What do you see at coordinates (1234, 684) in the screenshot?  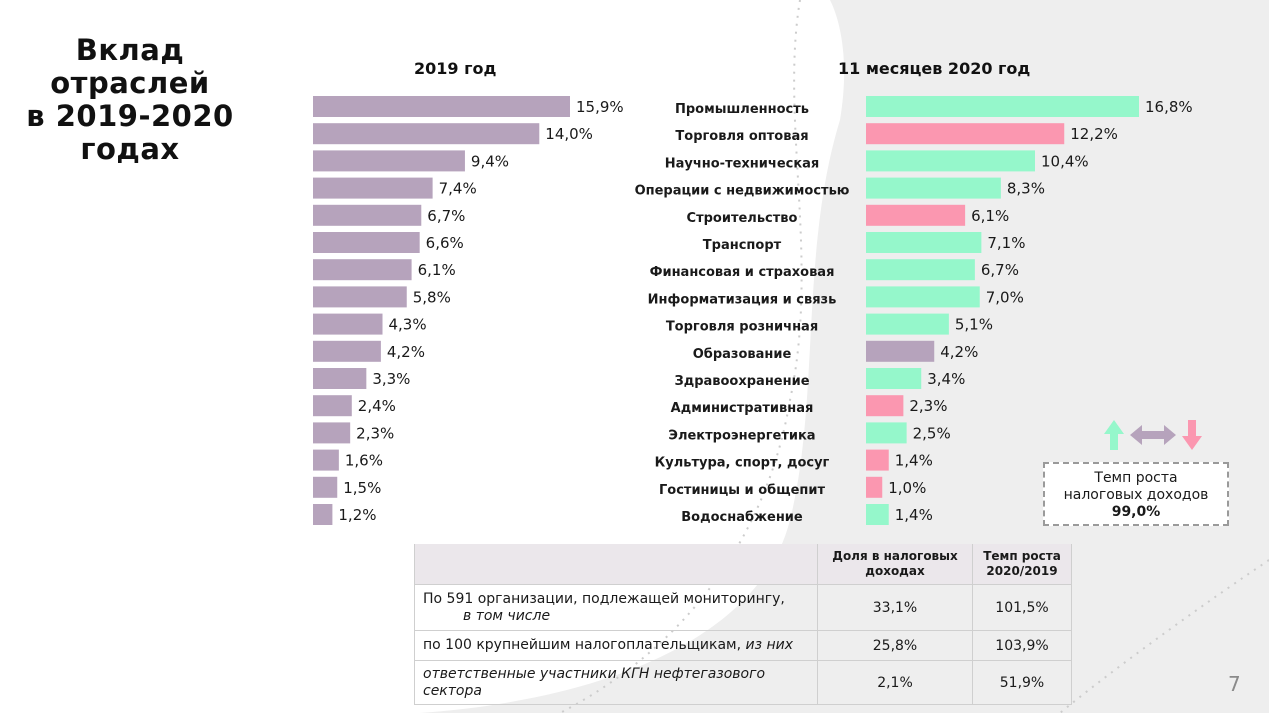 I see `page-number: 7` at bounding box center [1234, 684].